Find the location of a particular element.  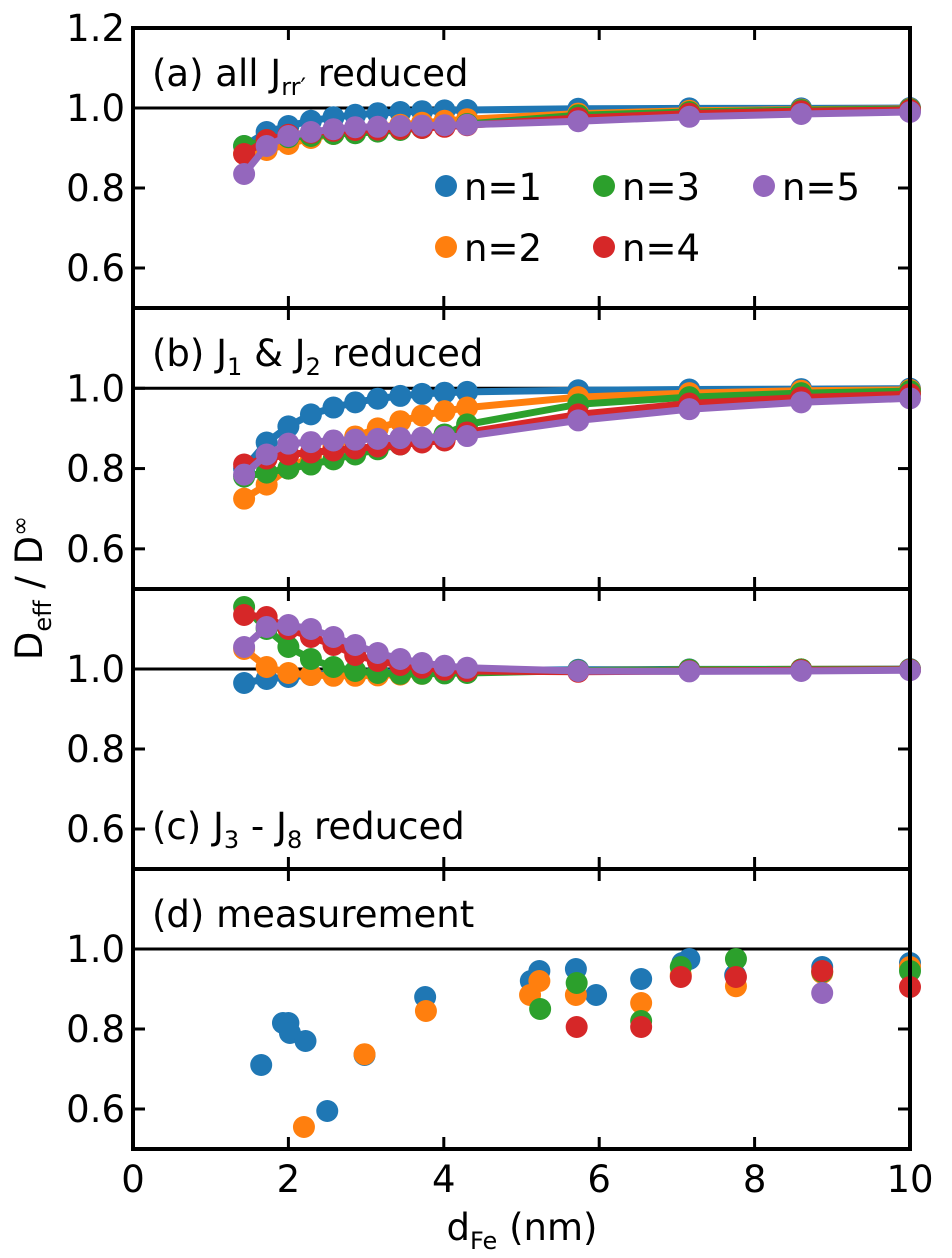

panel-label: (c) J3 - J8 reduced is located at coordinates (308, 829).